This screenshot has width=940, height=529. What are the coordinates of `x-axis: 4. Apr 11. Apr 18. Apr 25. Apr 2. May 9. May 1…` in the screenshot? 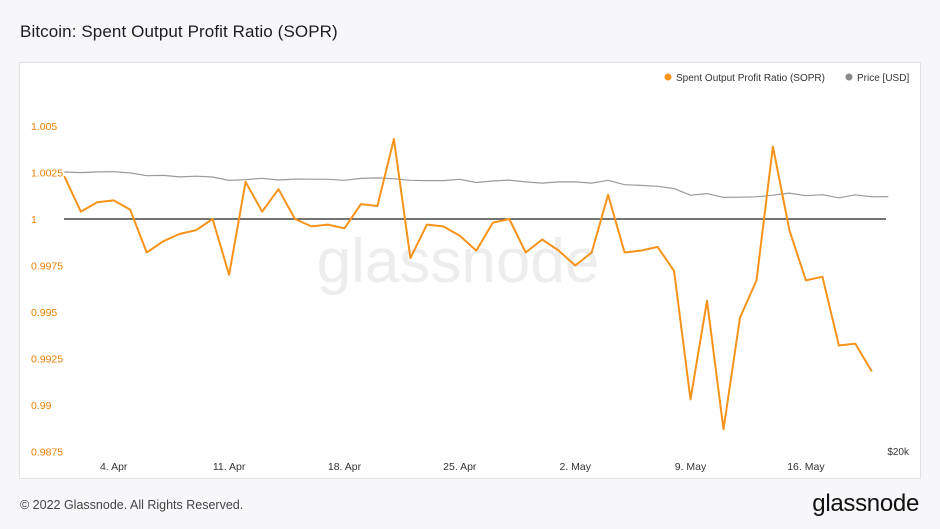 It's located at (462, 467).